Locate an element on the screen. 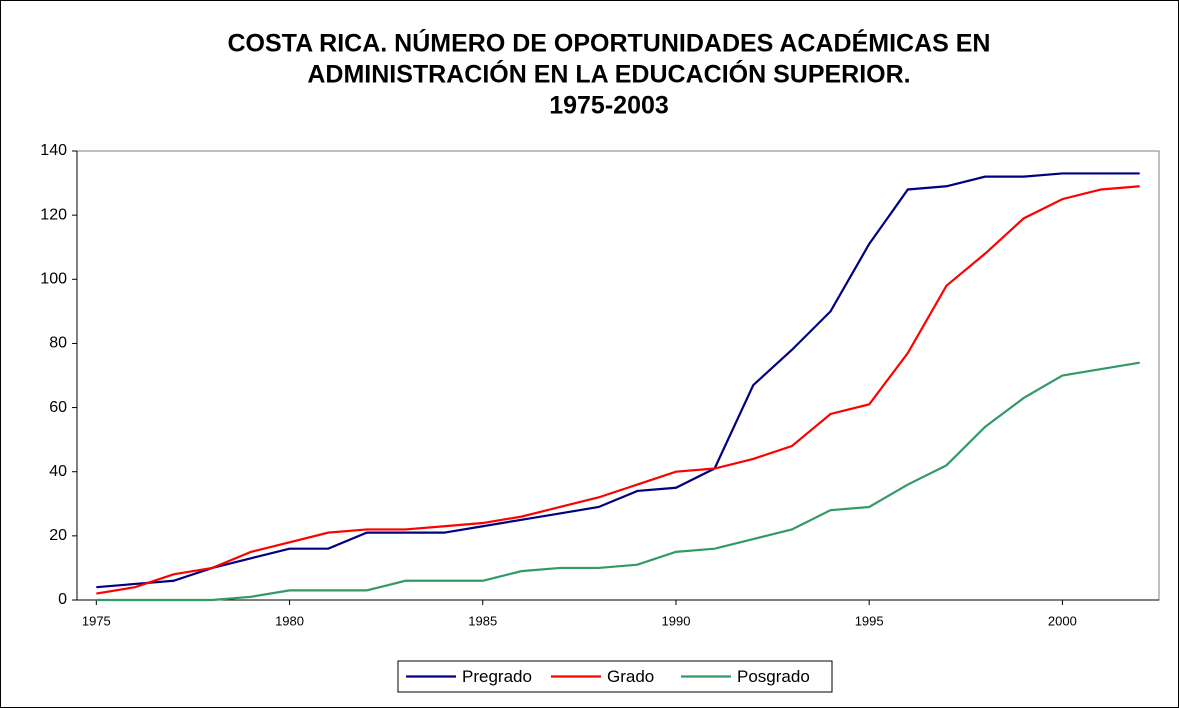 The width and height of the screenshot is (1179, 708). y-tick-label: 140 is located at coordinates (53, 150).